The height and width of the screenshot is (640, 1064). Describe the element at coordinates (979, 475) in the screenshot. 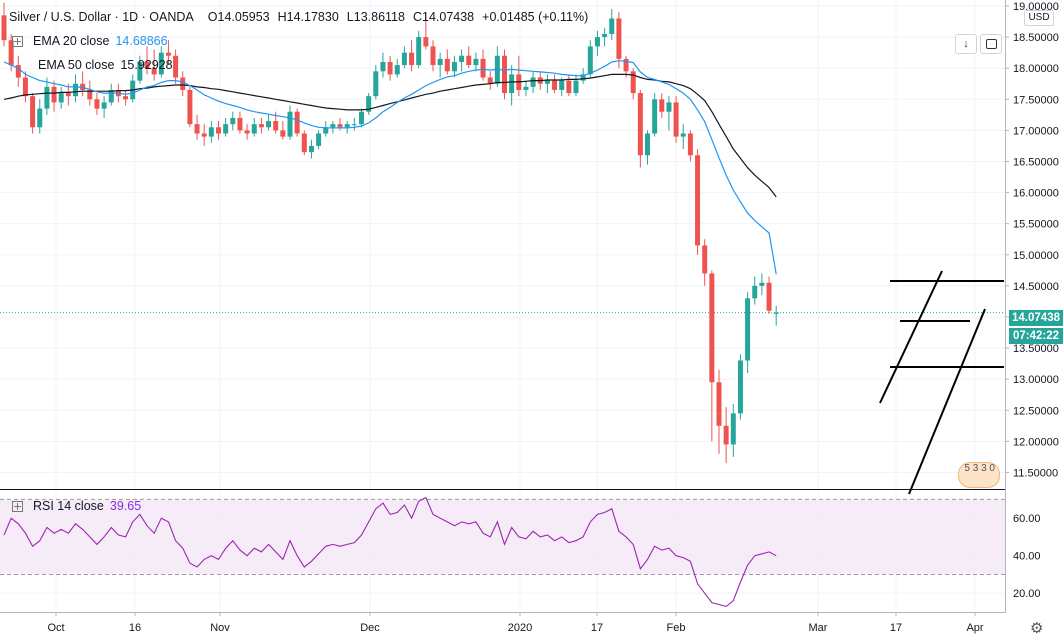

I see `notification-badge: 5 3 3 0` at that location.